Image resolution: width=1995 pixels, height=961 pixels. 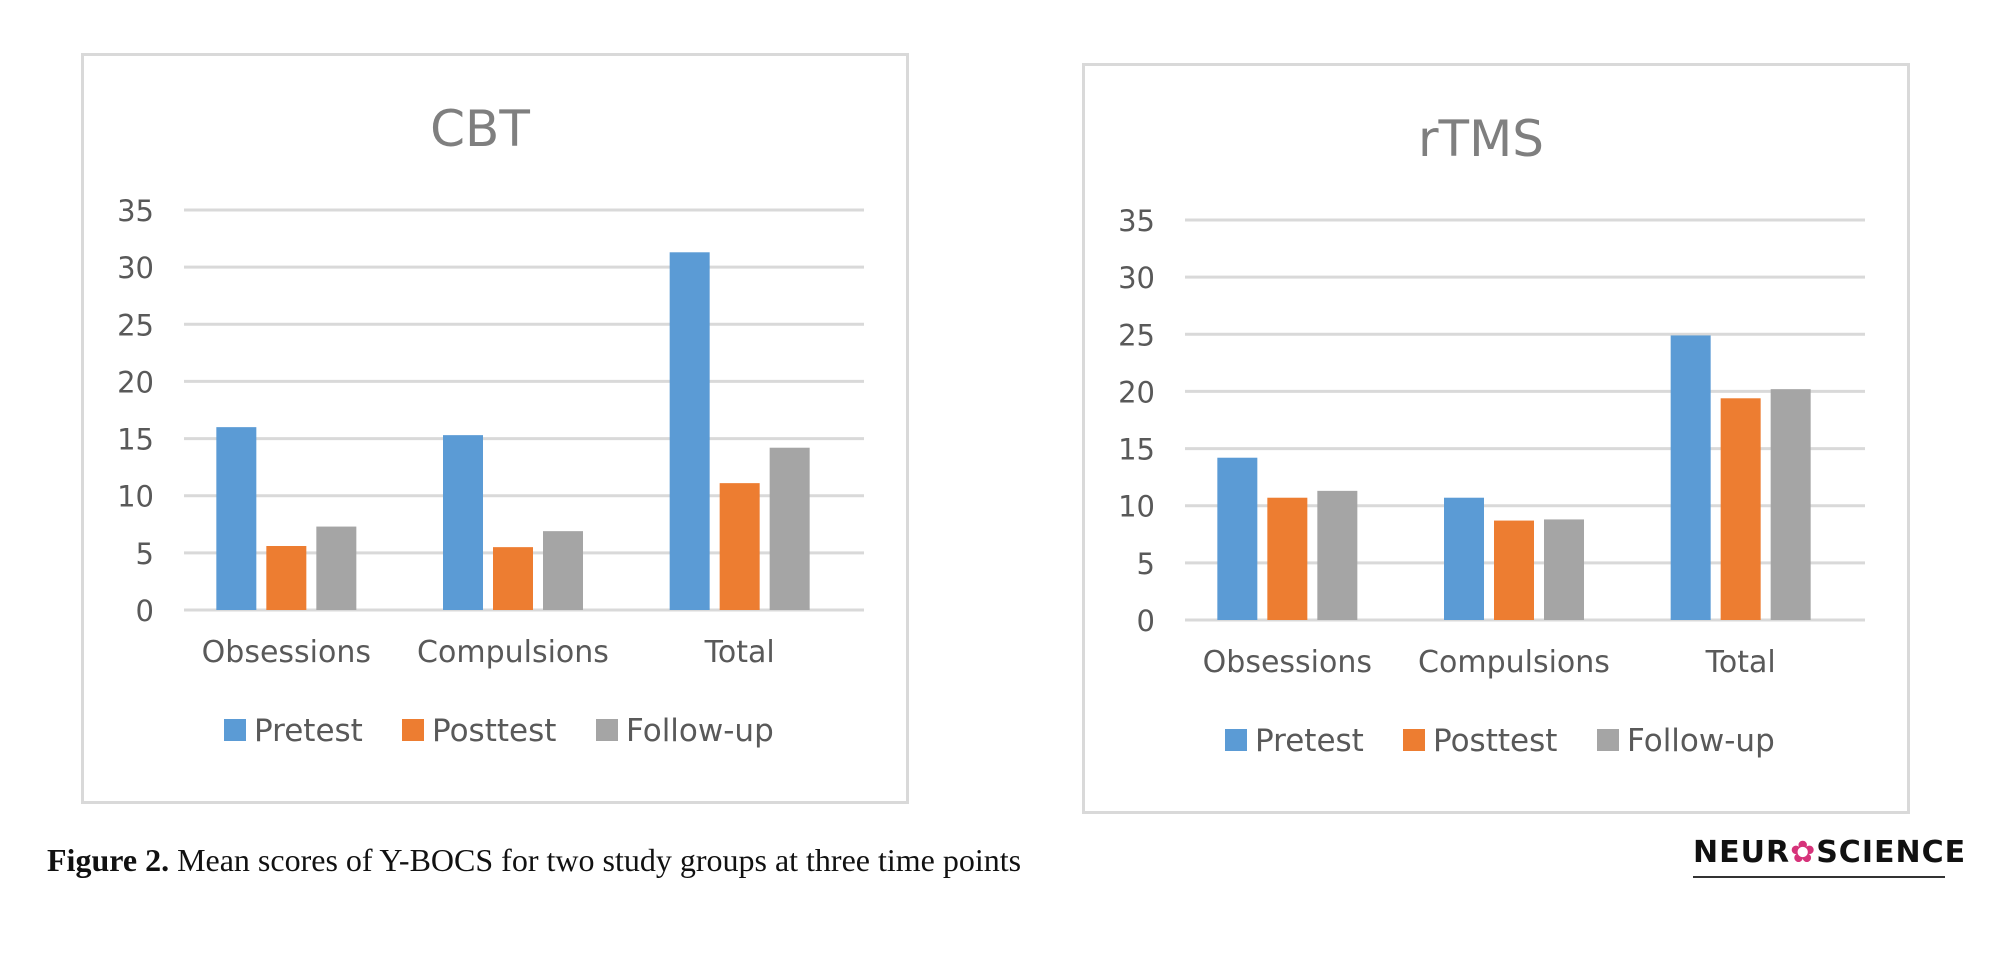 What do you see at coordinates (1481, 139) in the screenshot?
I see `chart-title: rTMS` at bounding box center [1481, 139].